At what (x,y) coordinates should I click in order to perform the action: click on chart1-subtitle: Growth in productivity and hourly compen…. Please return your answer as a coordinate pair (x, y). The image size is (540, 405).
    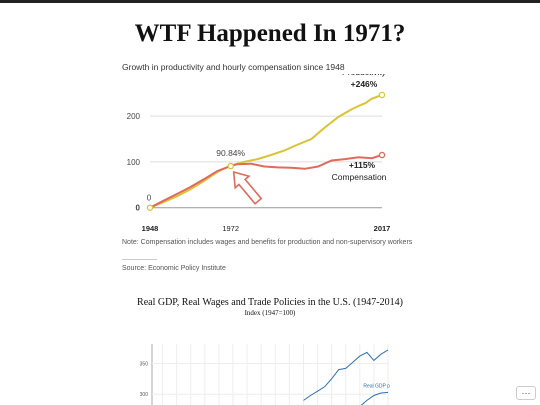
    Looking at the image, I should click on (233, 67).